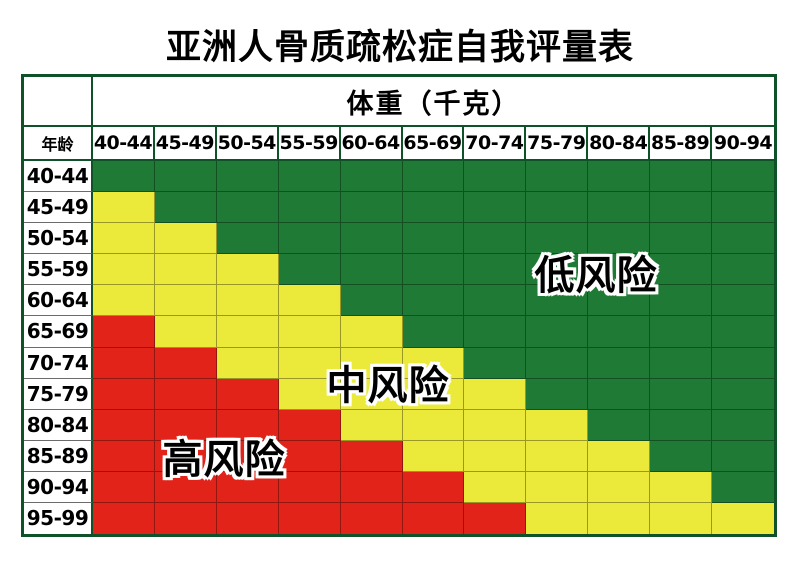 The height and width of the screenshot is (574, 800). What do you see at coordinates (58, 144) in the screenshot?
I see `age-axis-header: 年龄` at bounding box center [58, 144].